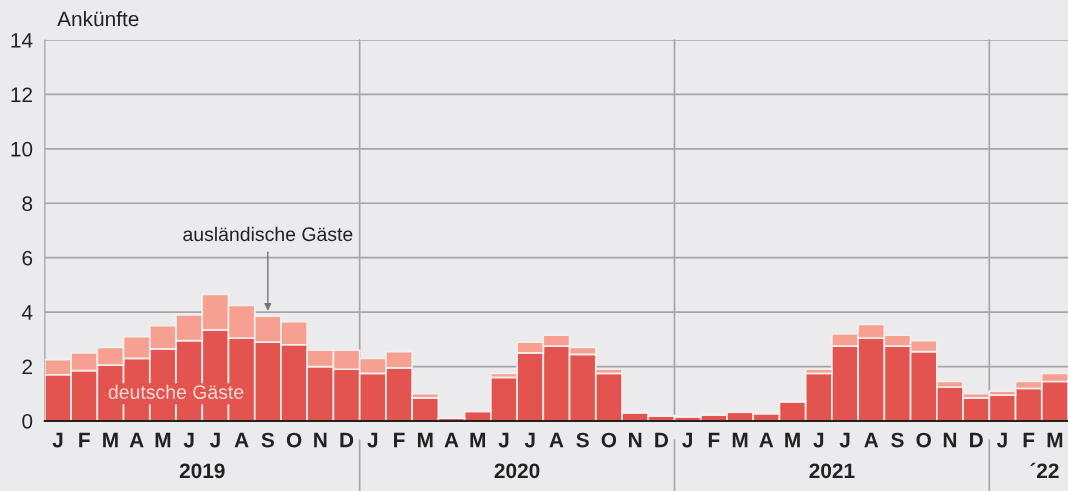 This screenshot has height=491, width=1068. What do you see at coordinates (27, 367) in the screenshot?
I see `y-tick-label: 2` at bounding box center [27, 367].